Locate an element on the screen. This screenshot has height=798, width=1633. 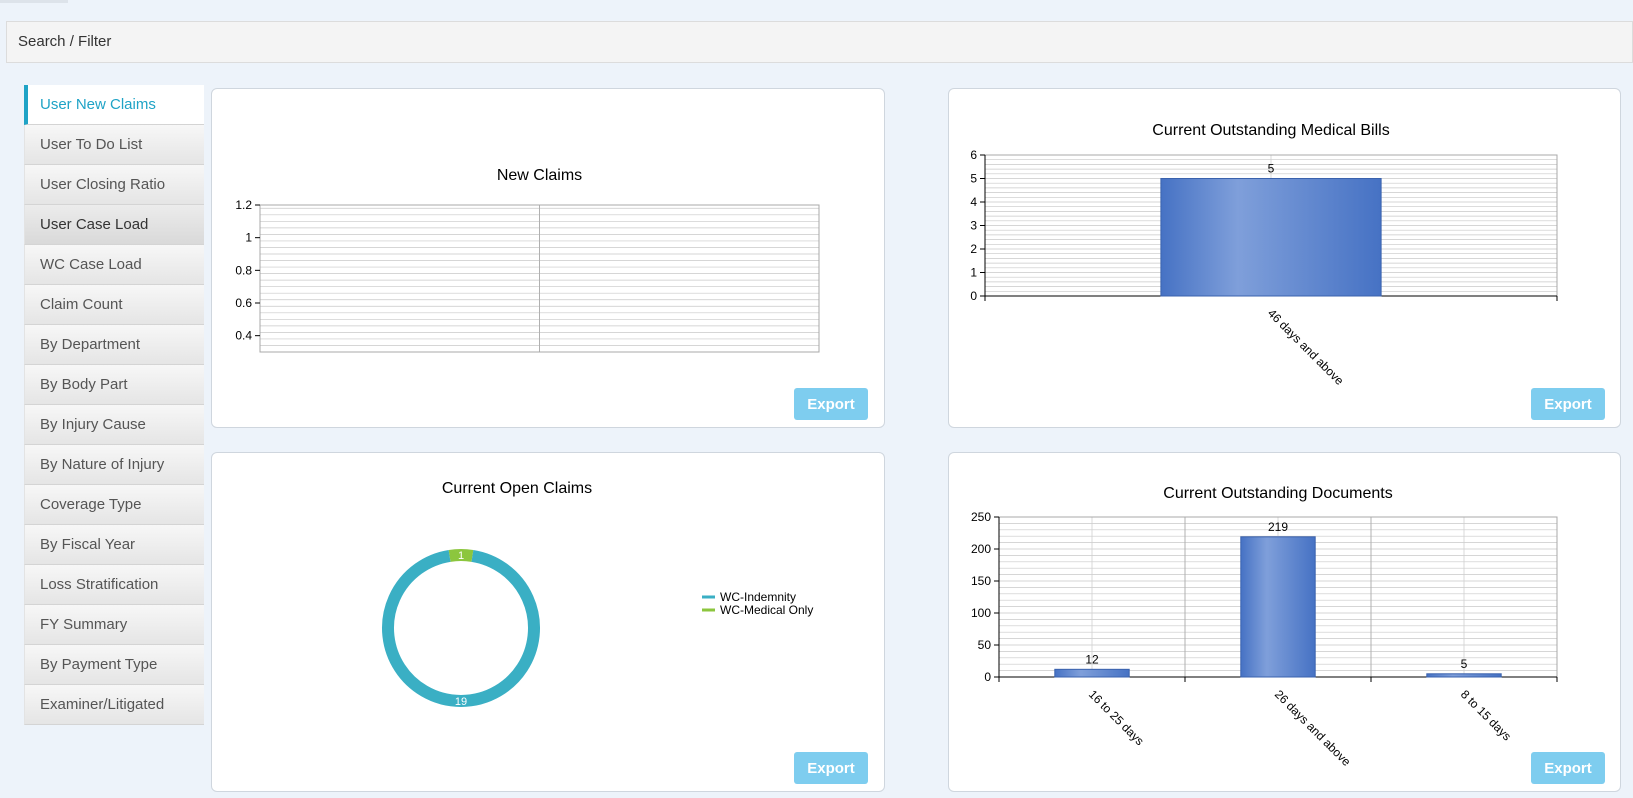
sidebar-item-user-case-load: User Case Load is located at coordinates (114, 225).